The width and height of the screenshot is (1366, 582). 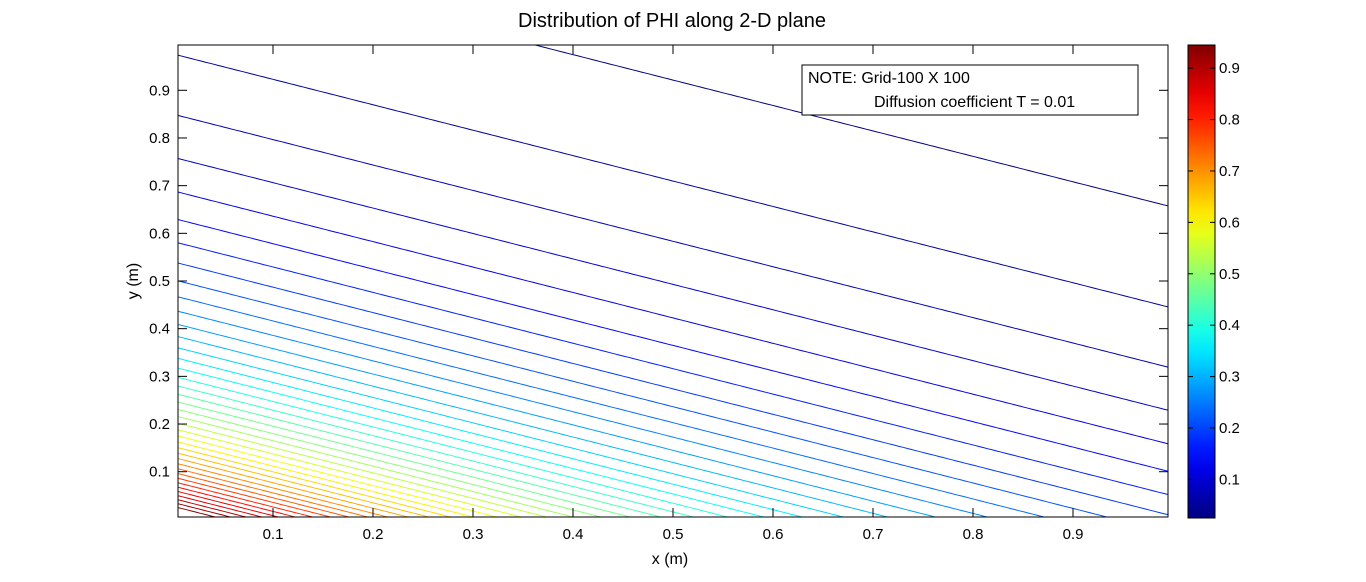 I want to click on colorbar-ticks, so click(x=1201, y=273).